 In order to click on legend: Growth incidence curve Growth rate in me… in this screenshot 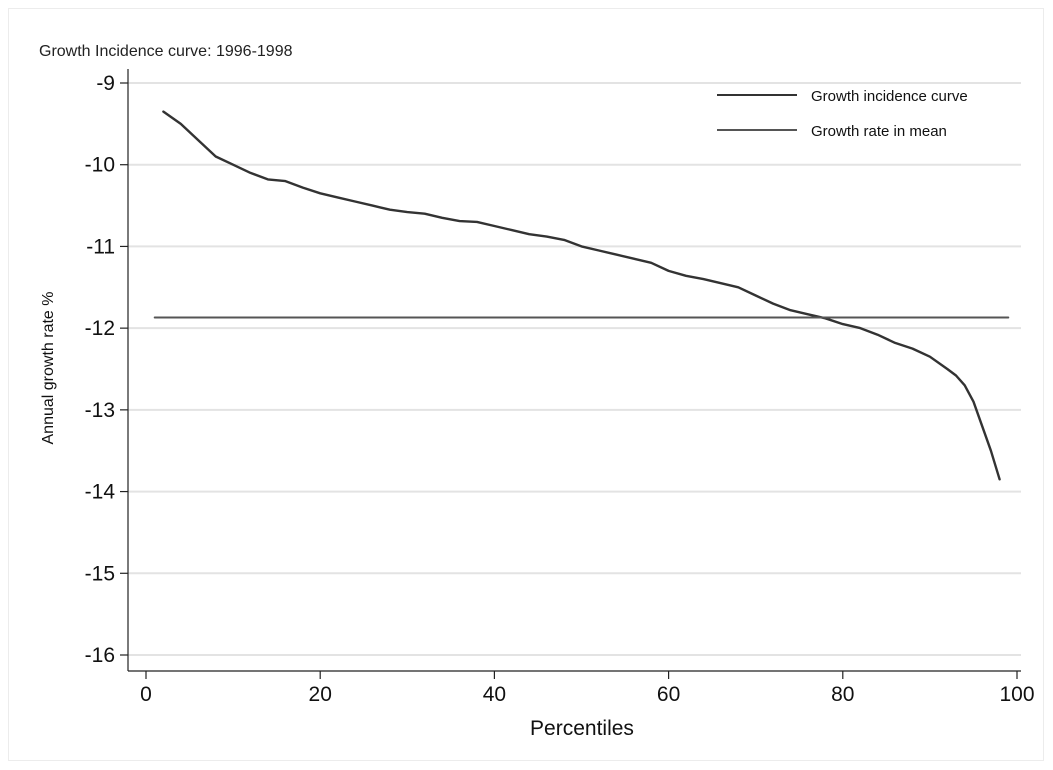, I will do `click(842, 114)`.